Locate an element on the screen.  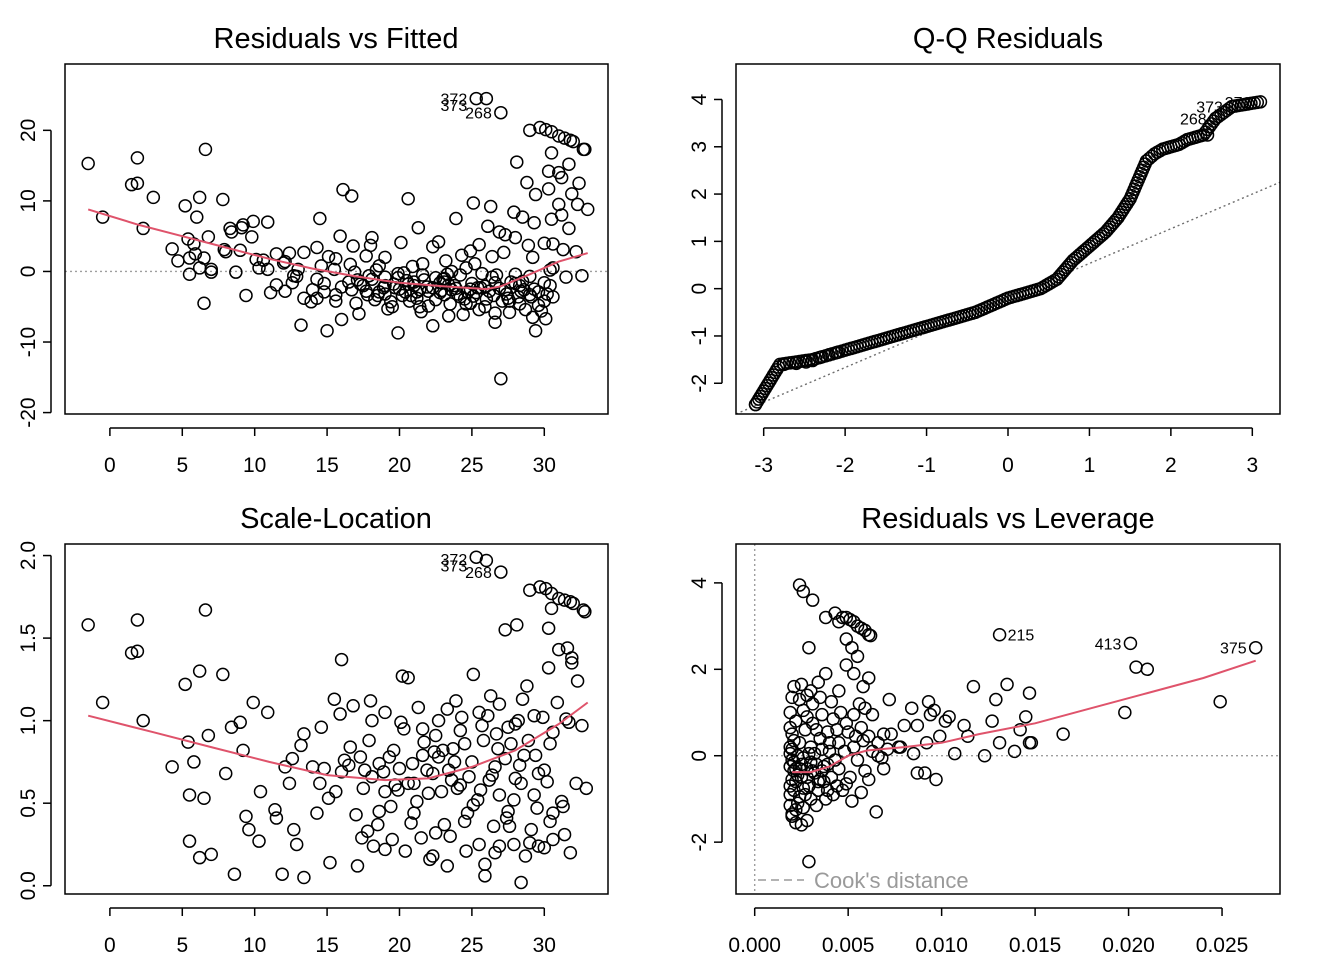
x-tick-label: 25 is located at coordinates (471, 465).